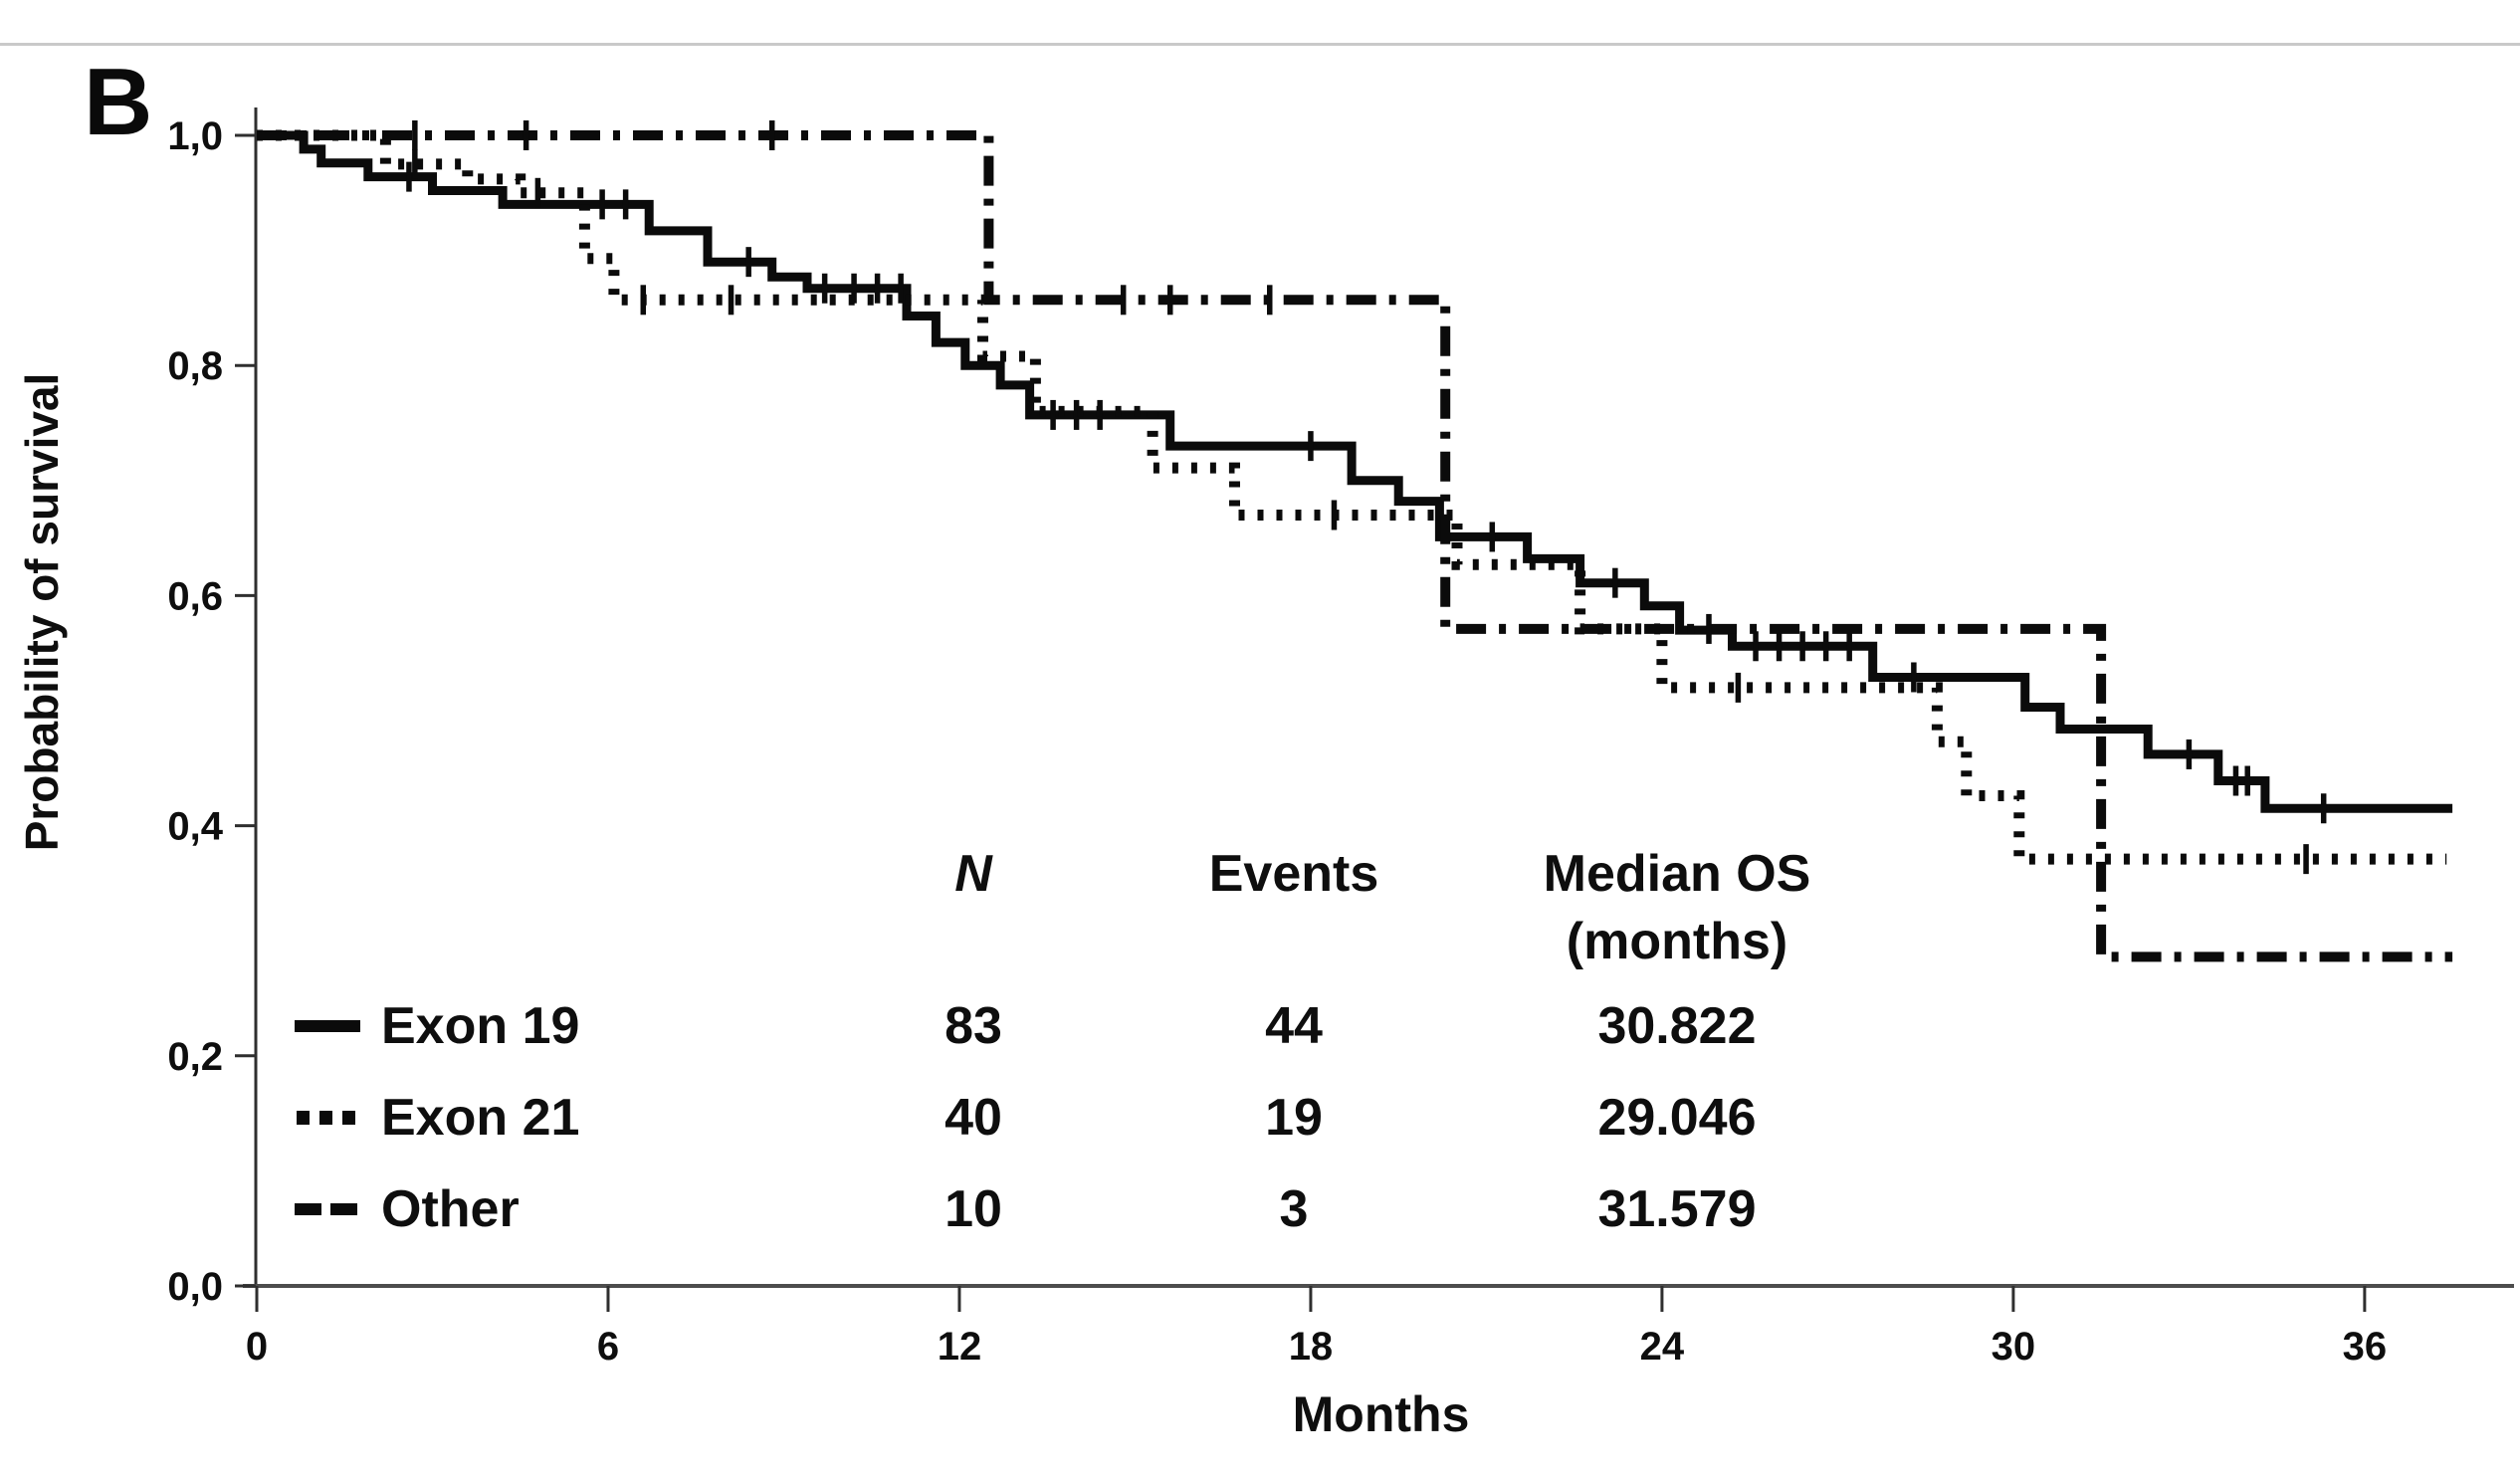 This screenshot has height=1481, width=2520. I want to click on legend-label-exon-19: Exon 19, so click(480, 1026).